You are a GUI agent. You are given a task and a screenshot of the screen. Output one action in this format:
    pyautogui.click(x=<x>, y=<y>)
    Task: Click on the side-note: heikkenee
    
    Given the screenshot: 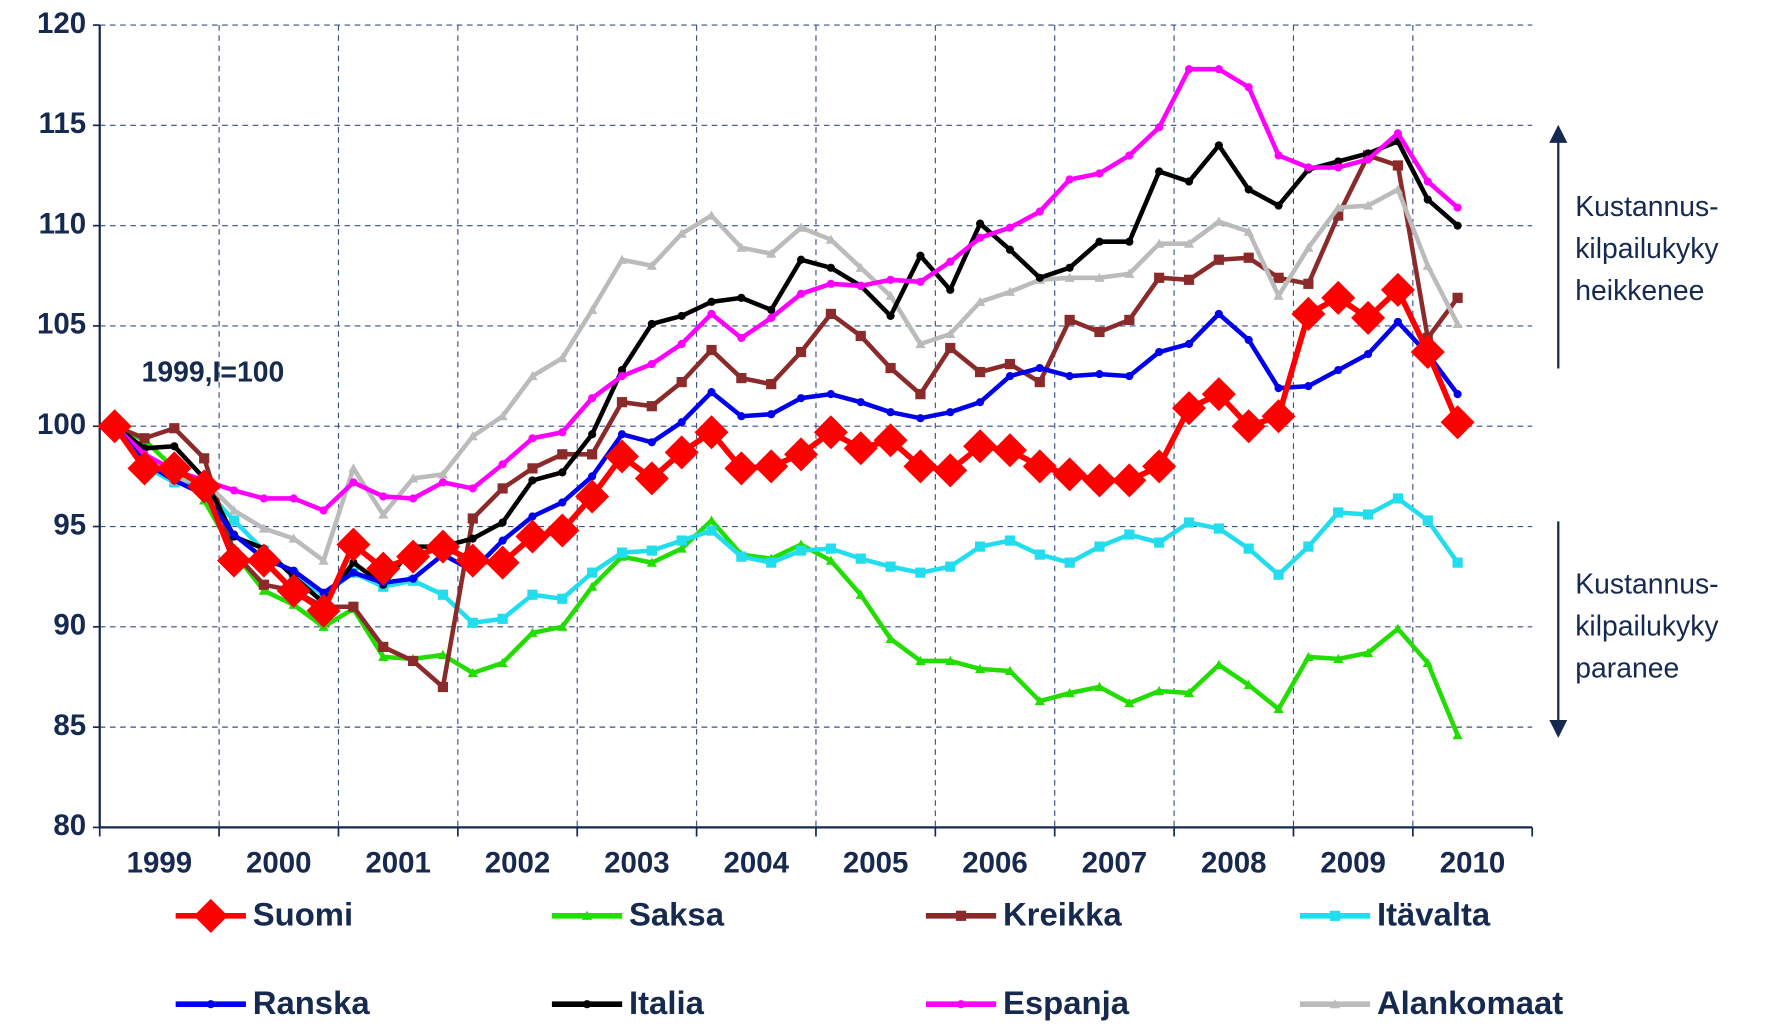 What is the action you would take?
    pyautogui.click(x=1639, y=291)
    